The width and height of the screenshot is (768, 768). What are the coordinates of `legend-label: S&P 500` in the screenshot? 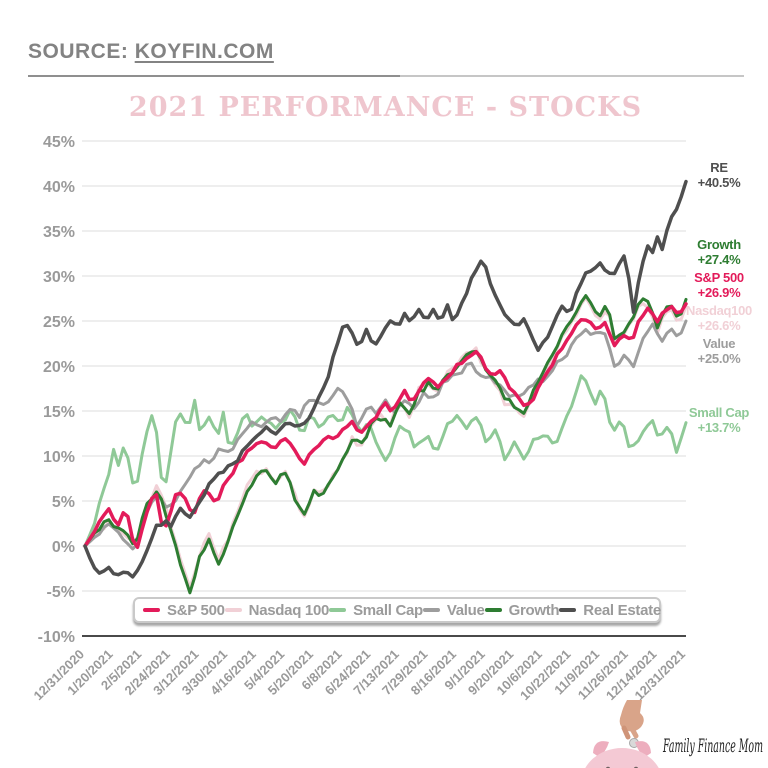 It's located at (196, 610).